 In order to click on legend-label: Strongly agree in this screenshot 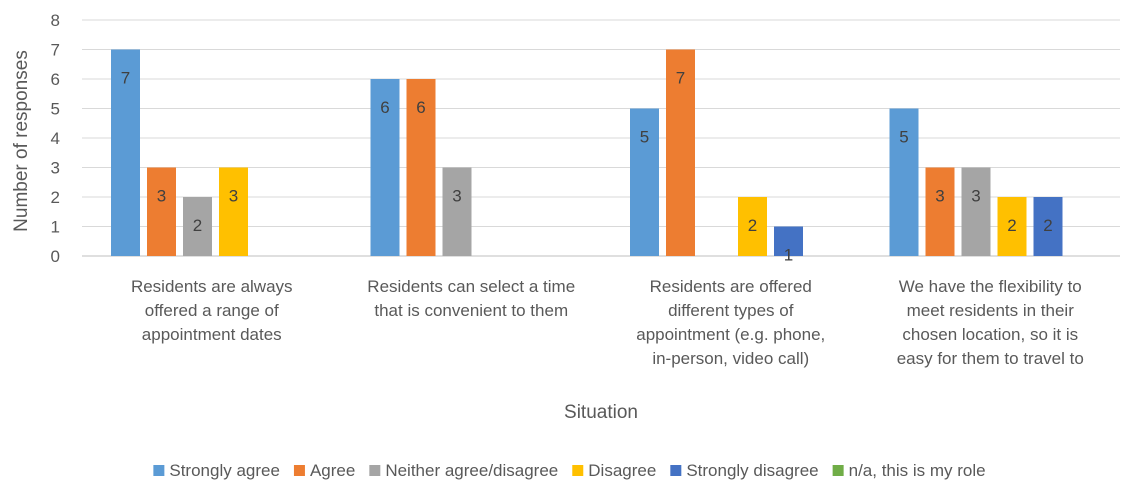, I will do `click(224, 470)`.